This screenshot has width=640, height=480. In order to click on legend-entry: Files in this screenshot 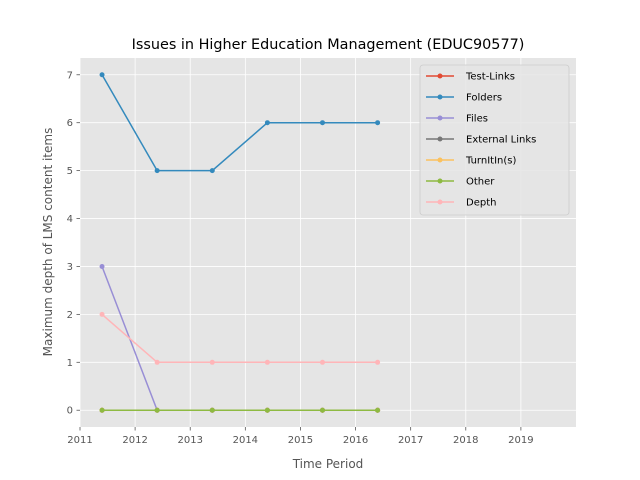, I will do `click(457, 119)`.